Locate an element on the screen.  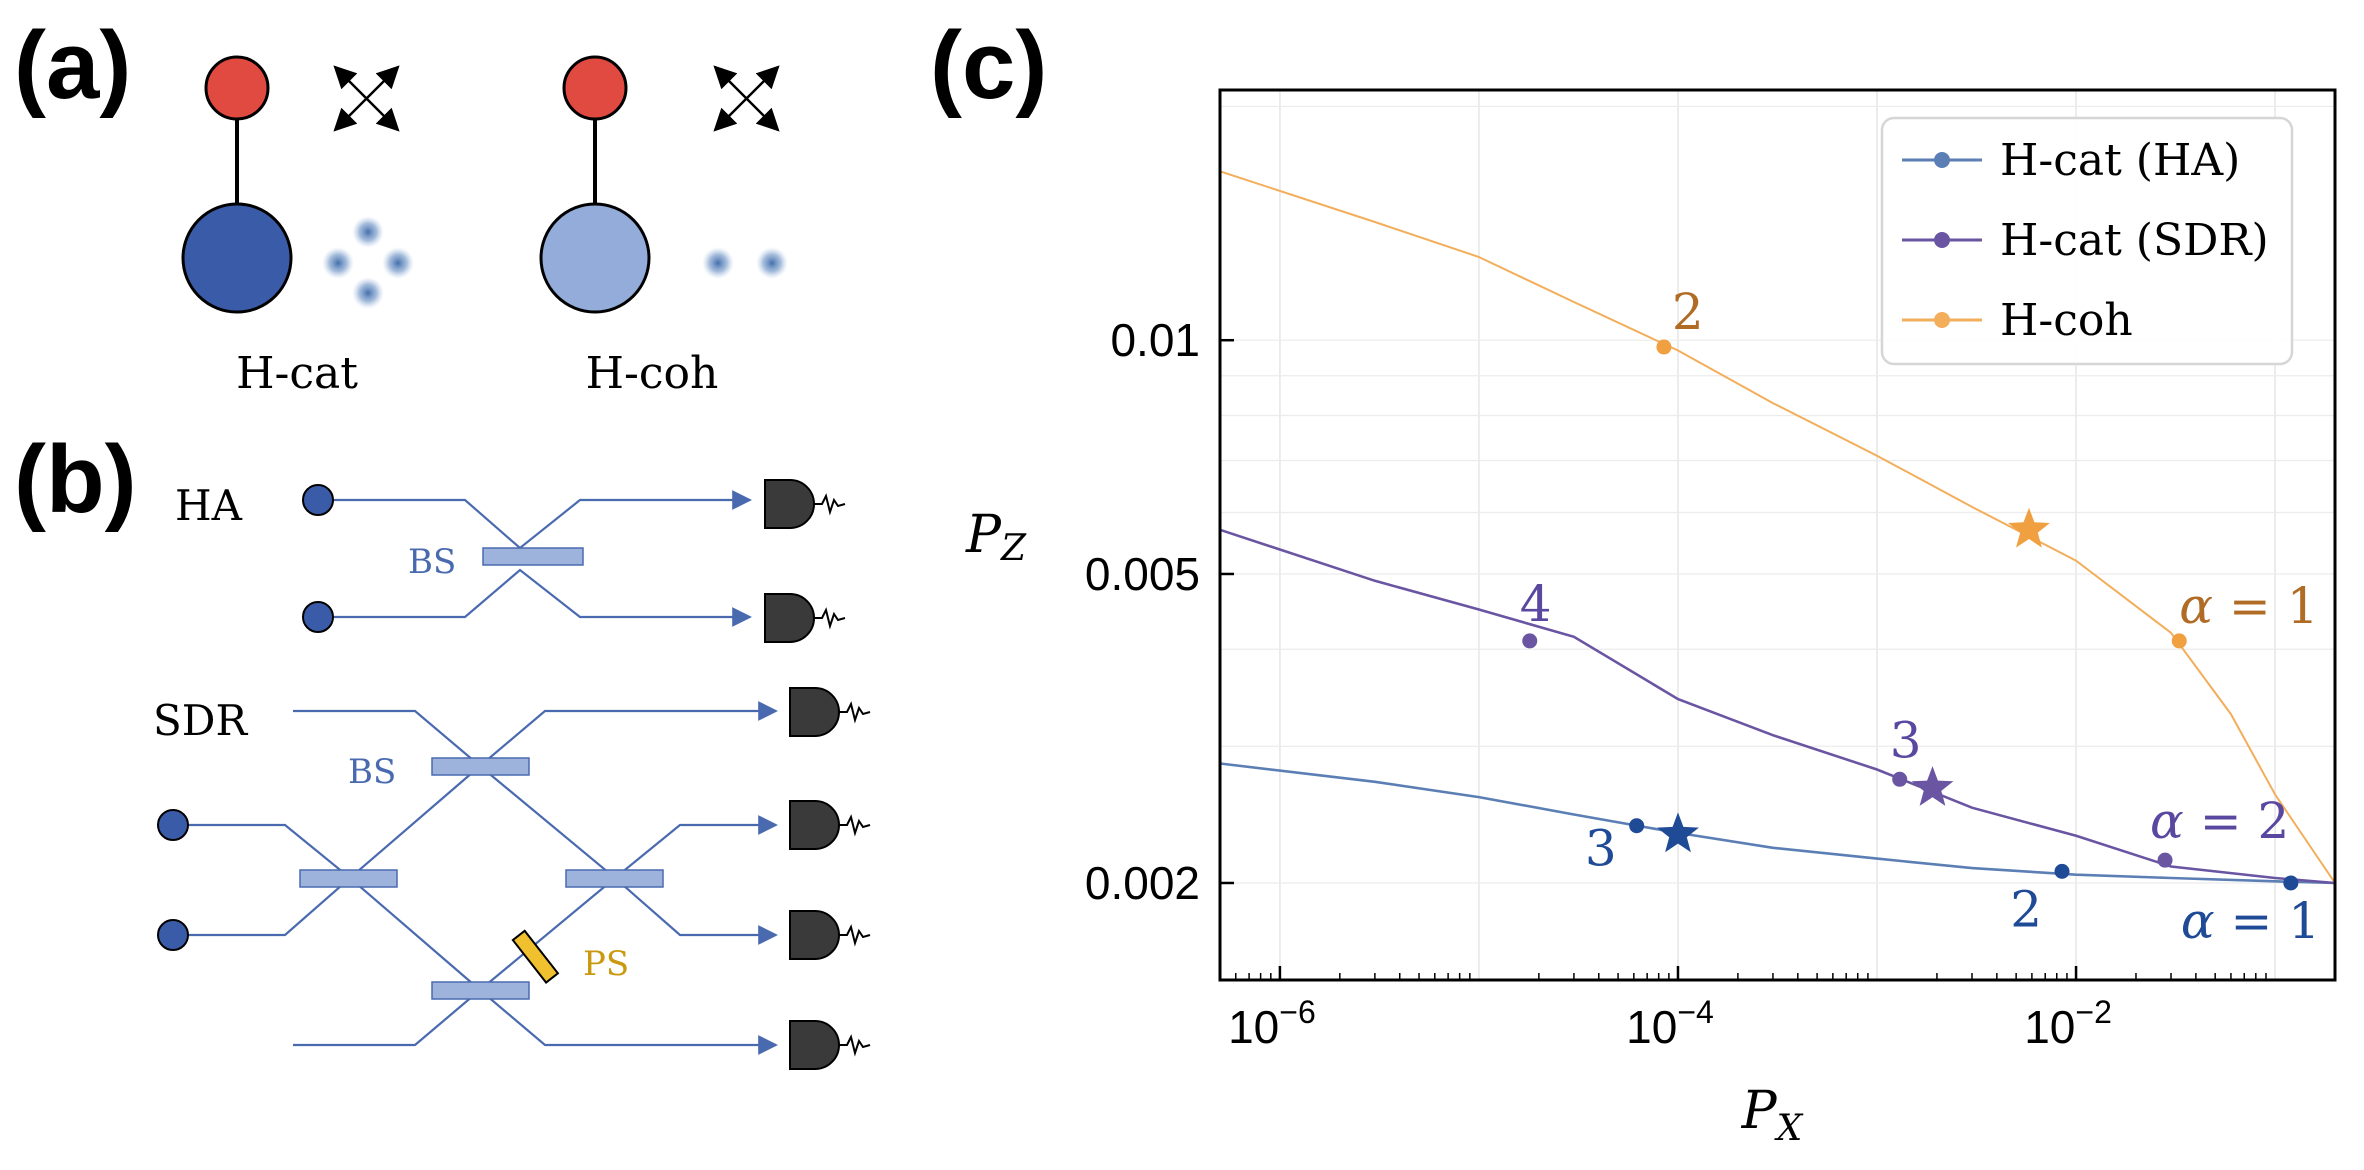
sdr-label: SDR is located at coordinates (200, 720).